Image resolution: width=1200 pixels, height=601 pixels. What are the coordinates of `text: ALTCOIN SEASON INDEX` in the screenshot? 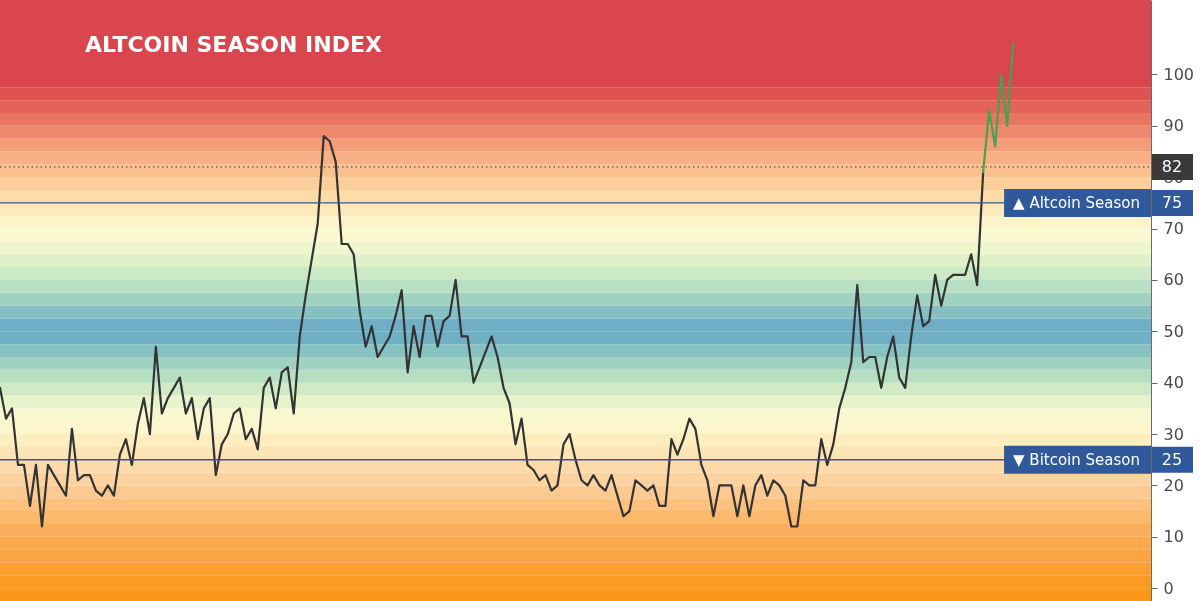 It's located at (233, 44).